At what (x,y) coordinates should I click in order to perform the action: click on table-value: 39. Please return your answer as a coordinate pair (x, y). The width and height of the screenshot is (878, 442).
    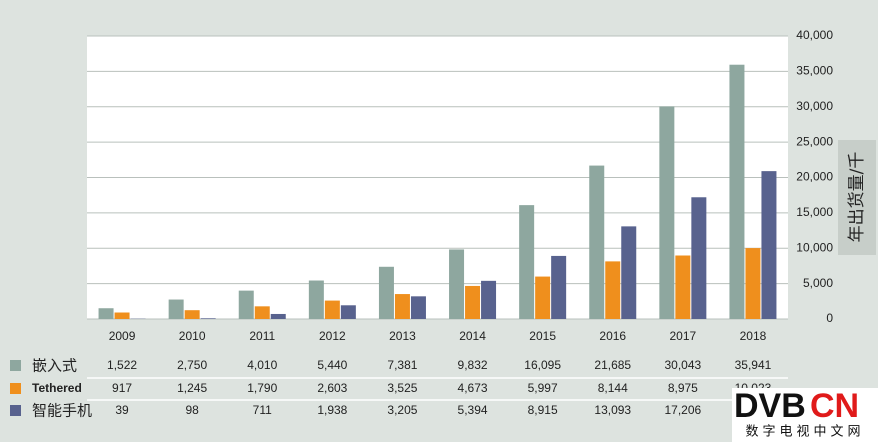
    Looking at the image, I should click on (122, 410).